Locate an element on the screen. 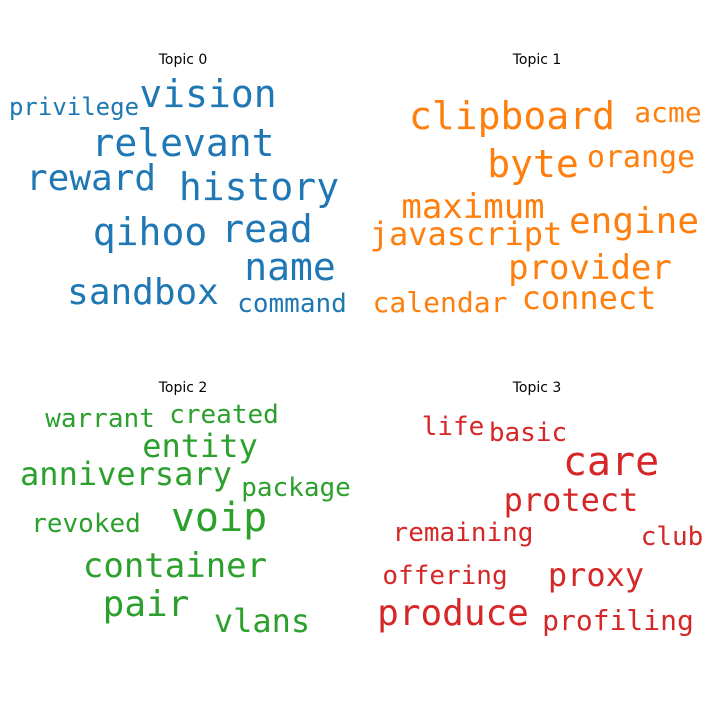  word-topic-0-sandbox: sandbox is located at coordinates (143, 292).